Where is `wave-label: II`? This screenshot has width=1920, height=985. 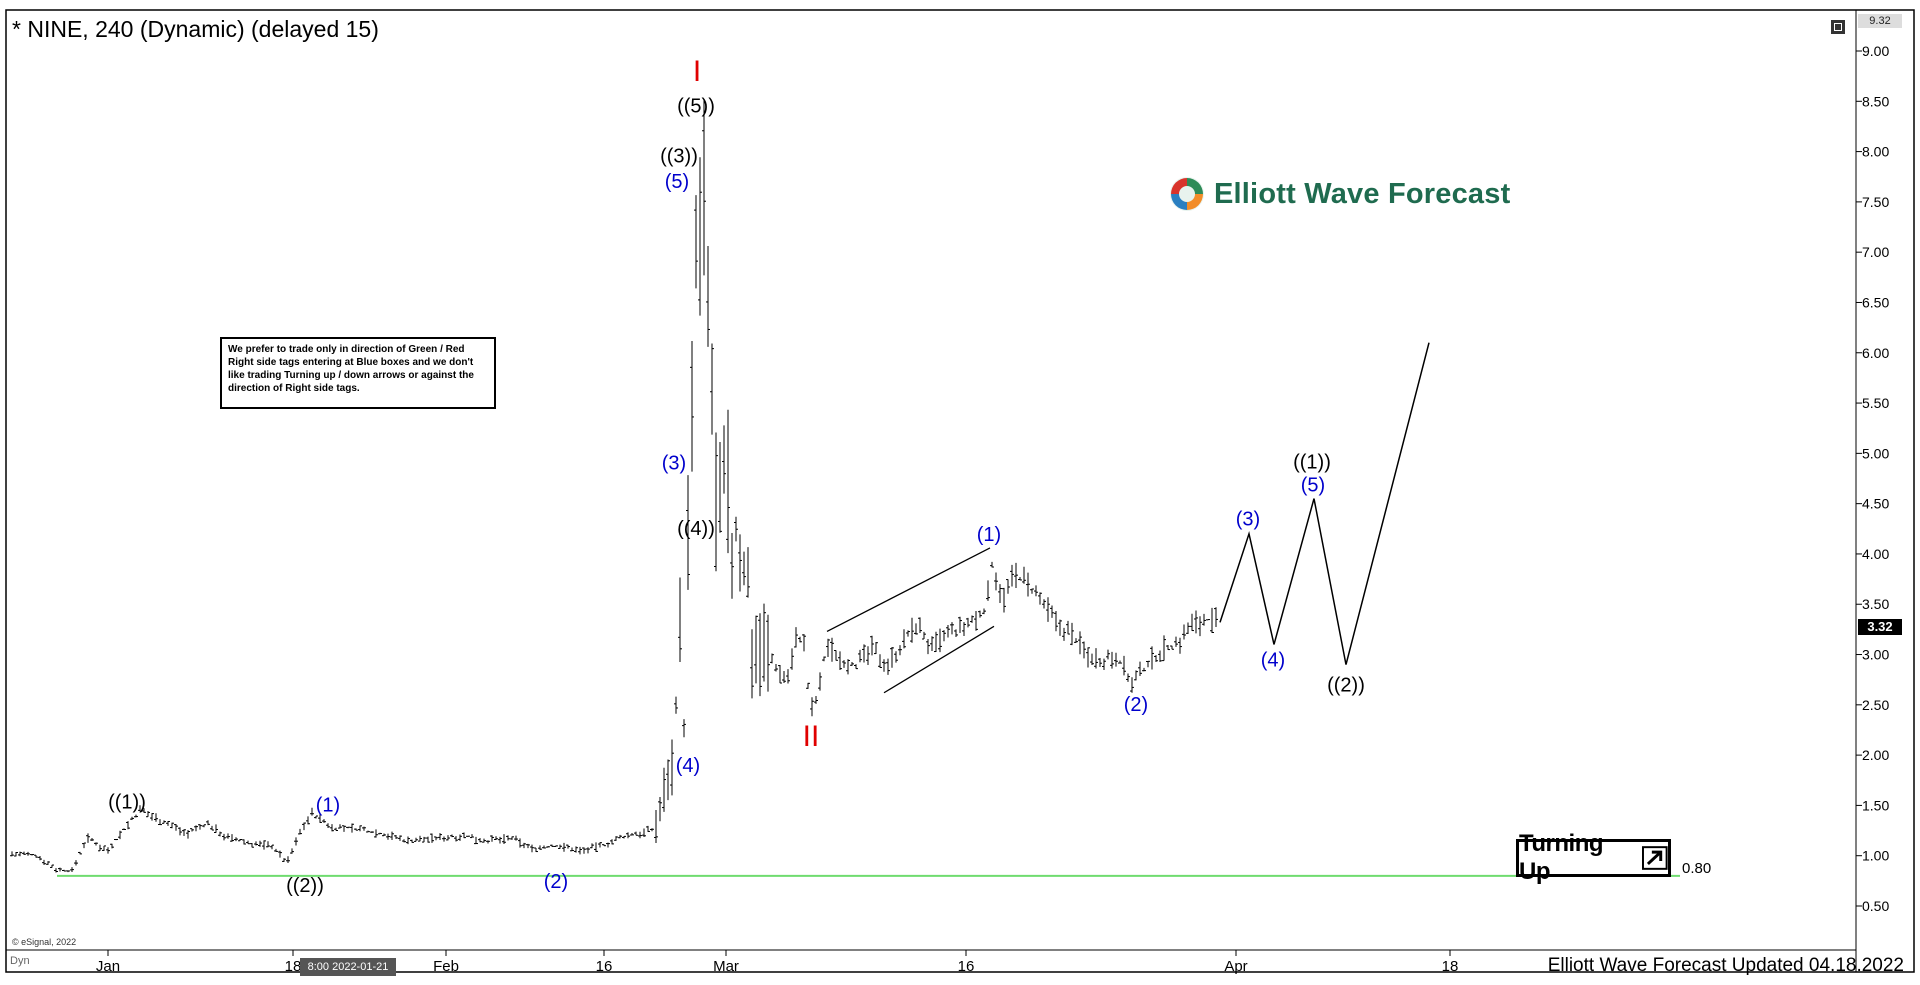 wave-label: II is located at coordinates (811, 736).